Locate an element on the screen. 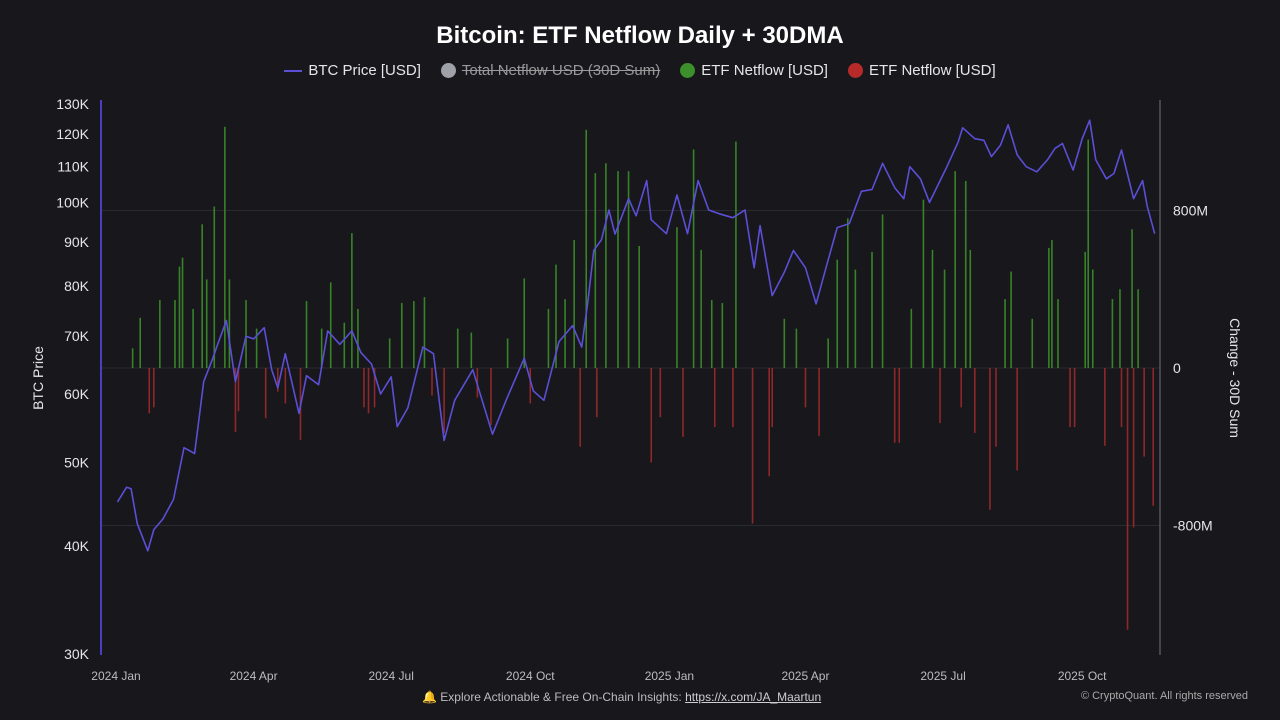 The height and width of the screenshot is (720, 1280). left-tick-label: 80K is located at coordinates (77, 286).